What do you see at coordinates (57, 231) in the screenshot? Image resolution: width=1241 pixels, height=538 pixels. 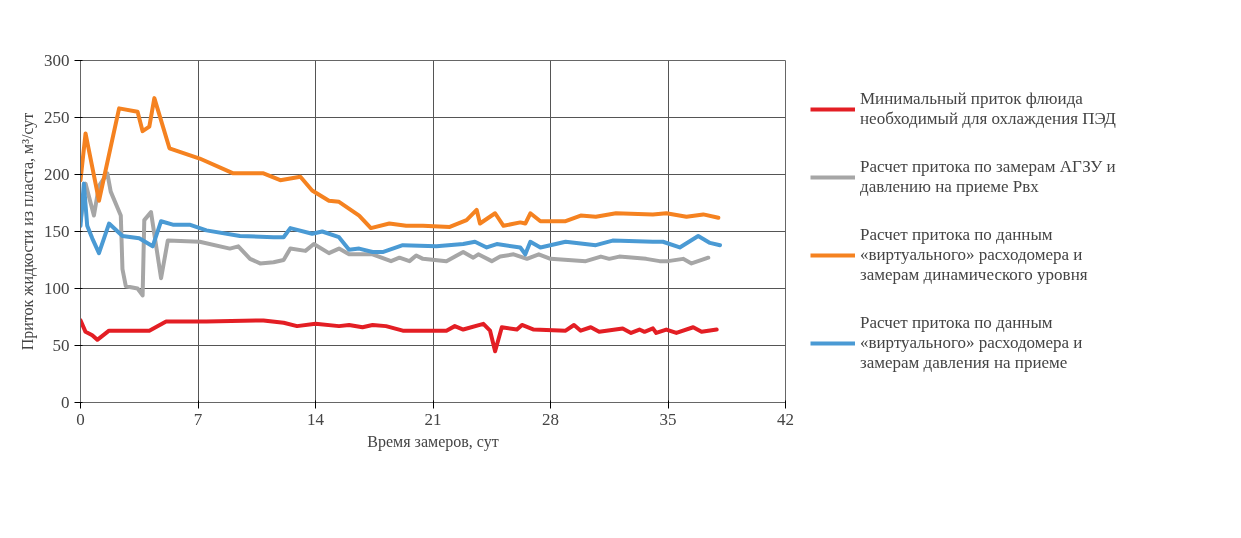 I see `y-tick-label: 150` at bounding box center [57, 231].